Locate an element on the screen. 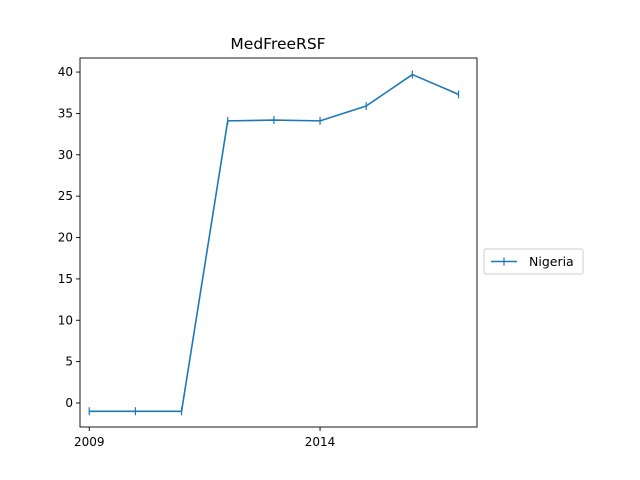 This screenshot has height=480, width=640. y-tick-label: 10 is located at coordinates (65, 320).